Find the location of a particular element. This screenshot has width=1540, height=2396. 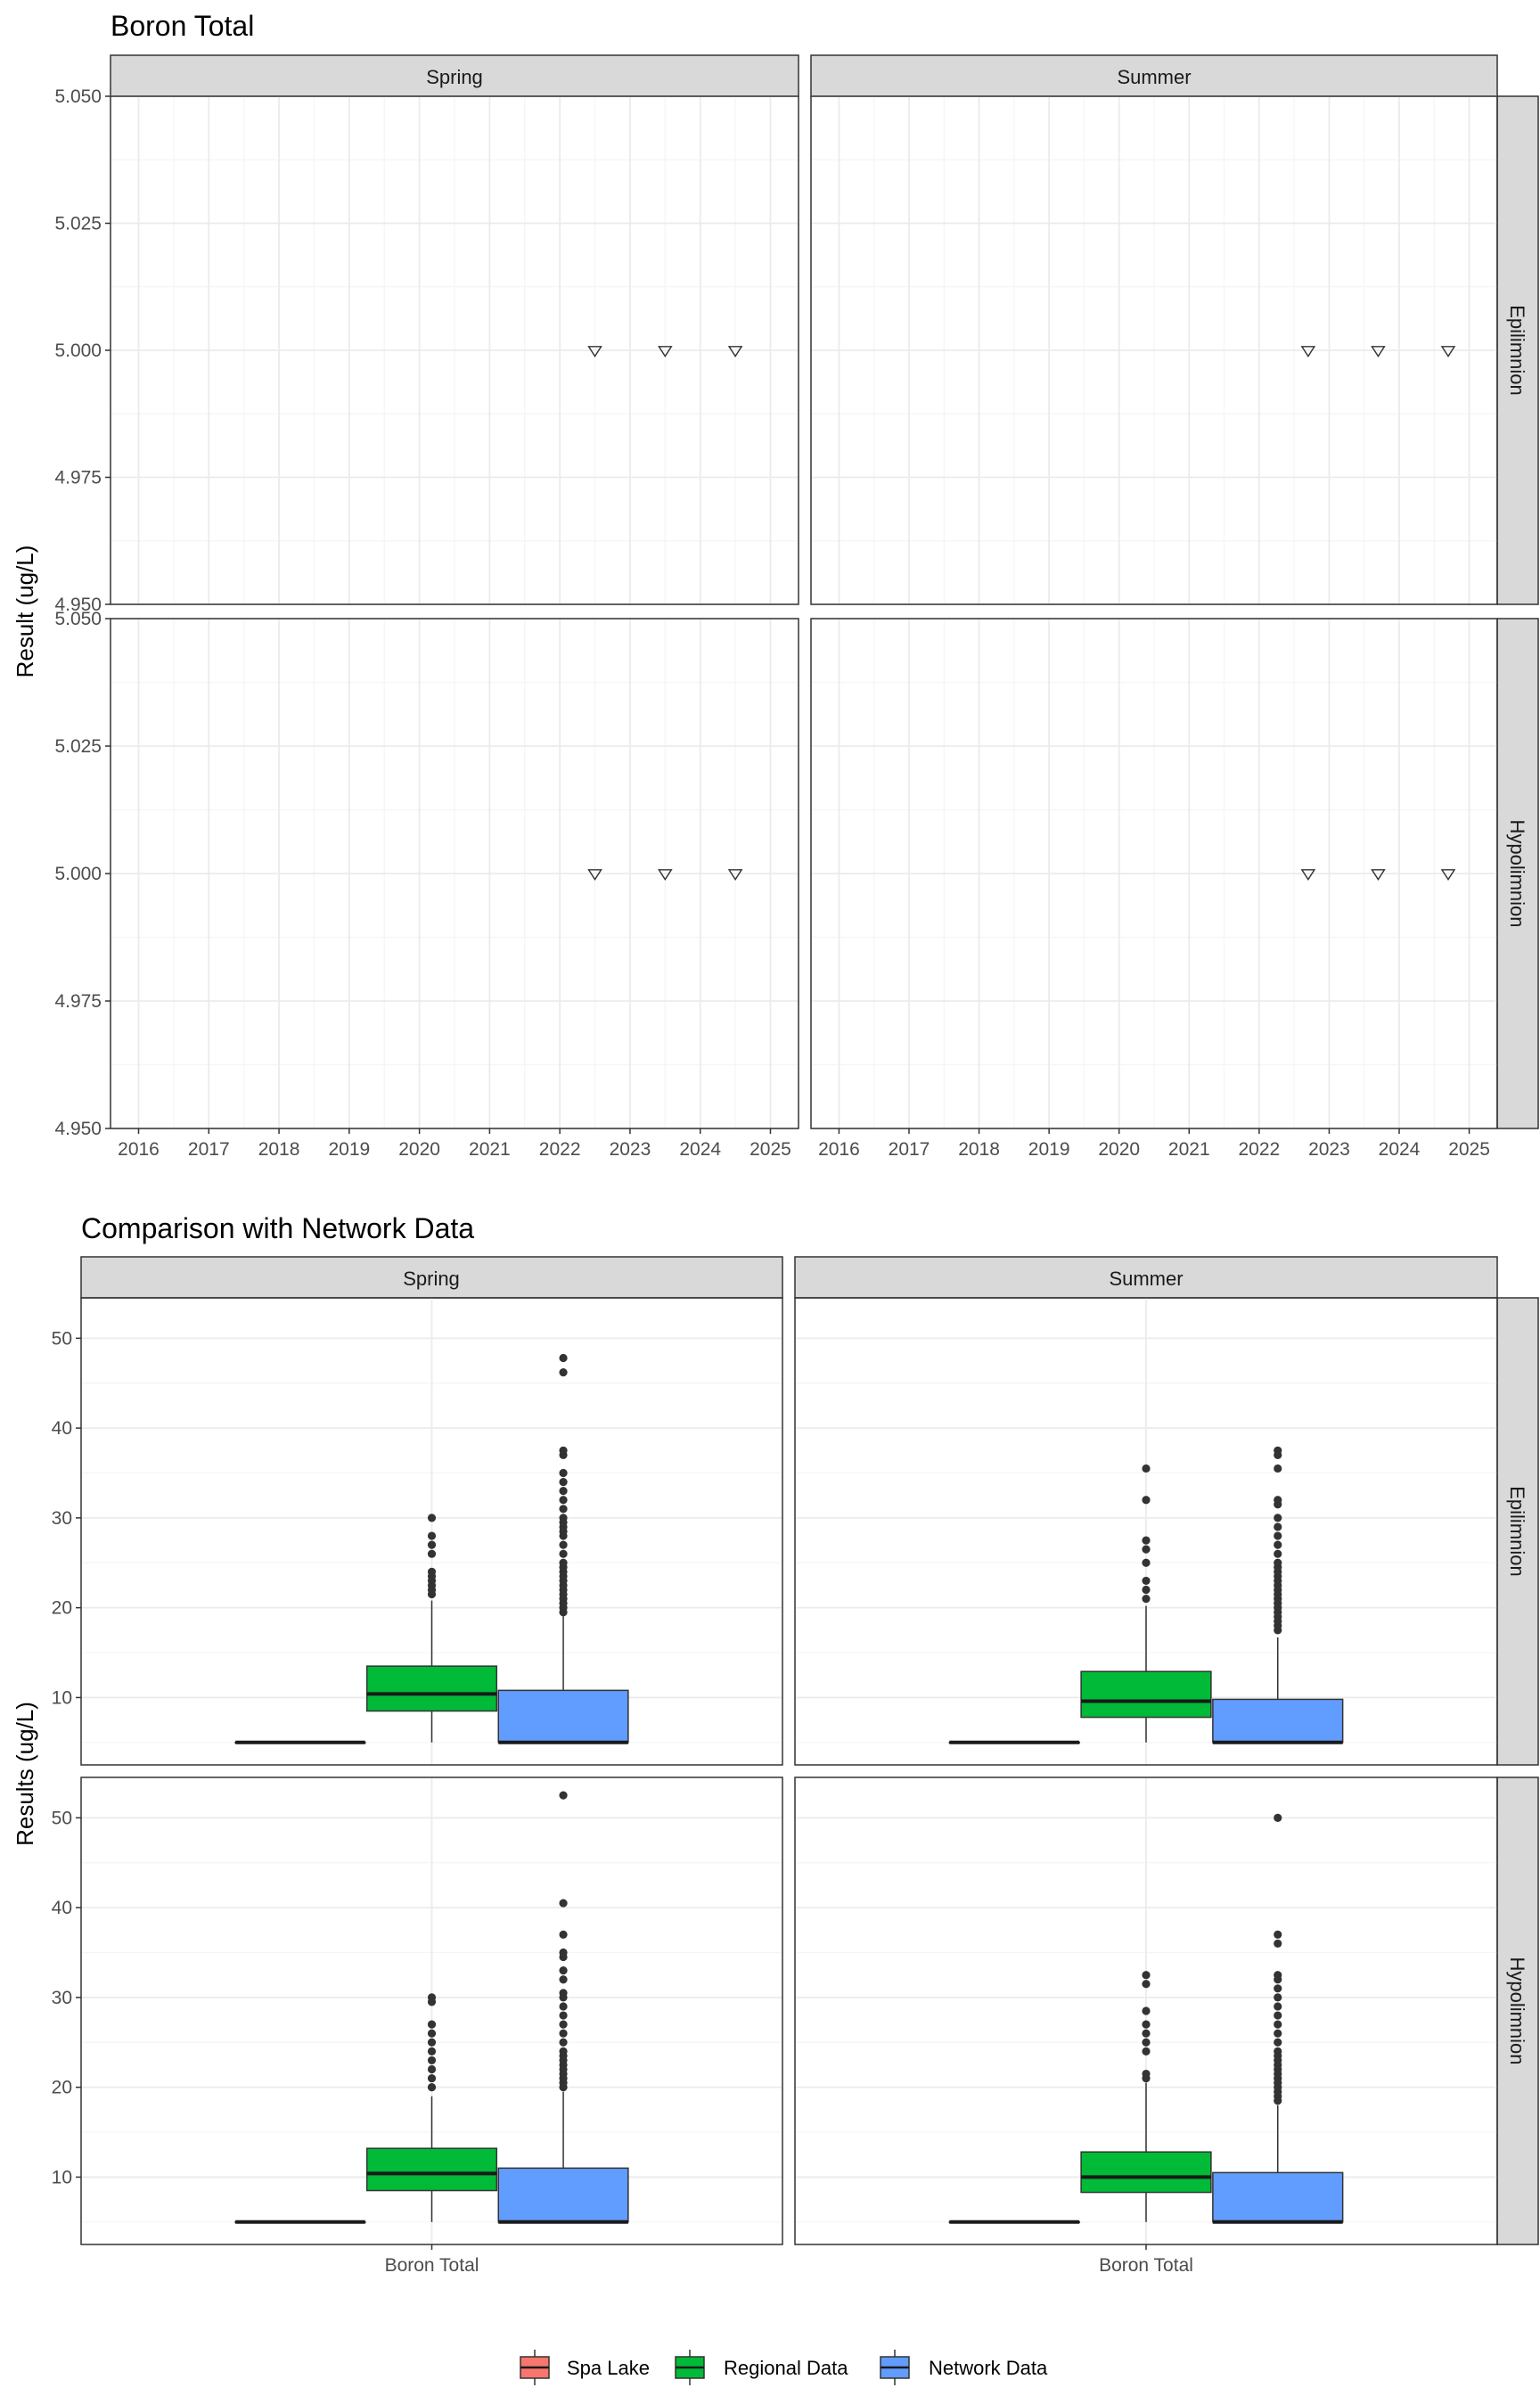

chart-1-title: Boron Total is located at coordinates (182, 26).